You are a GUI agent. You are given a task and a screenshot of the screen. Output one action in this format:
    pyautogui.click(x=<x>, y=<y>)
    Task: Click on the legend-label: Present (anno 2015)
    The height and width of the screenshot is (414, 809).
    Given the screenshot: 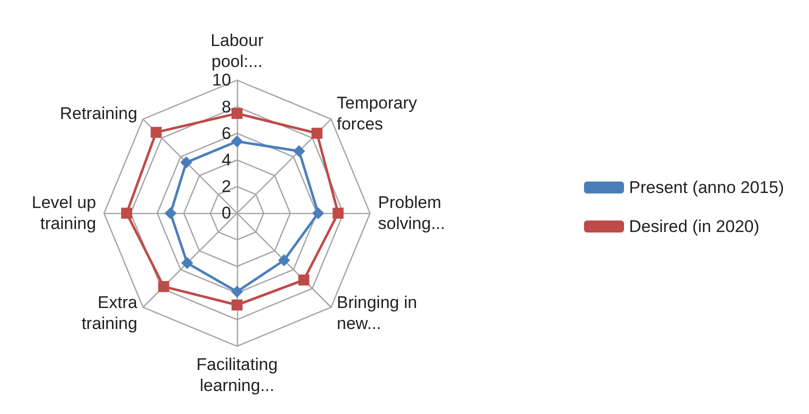 What is the action you would take?
    pyautogui.click(x=706, y=187)
    